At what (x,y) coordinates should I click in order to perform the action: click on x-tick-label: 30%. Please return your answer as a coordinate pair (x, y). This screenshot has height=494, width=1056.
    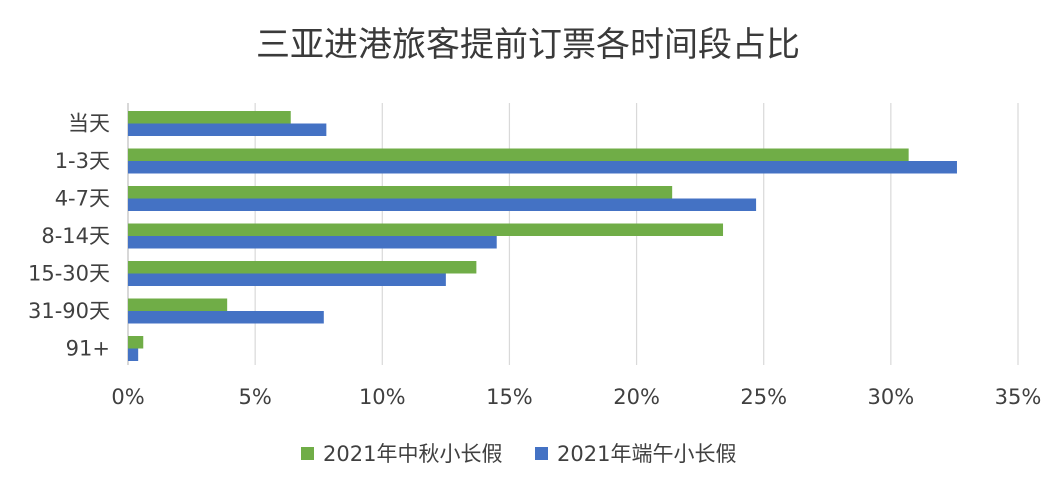
    Looking at the image, I should click on (891, 397).